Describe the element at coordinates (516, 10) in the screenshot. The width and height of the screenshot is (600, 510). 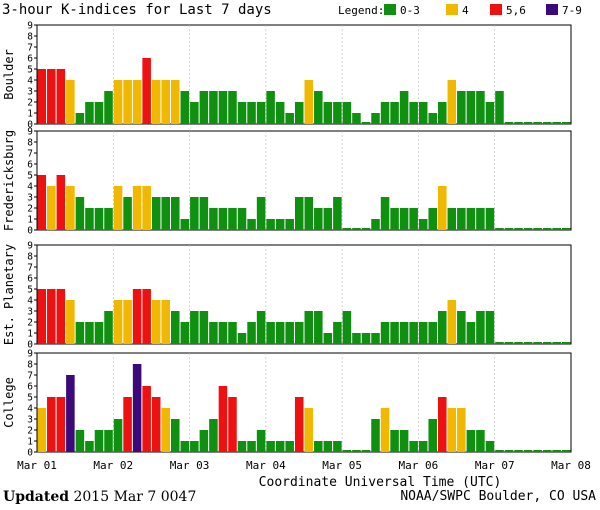
I see `legend-item-label: 5,6` at that location.